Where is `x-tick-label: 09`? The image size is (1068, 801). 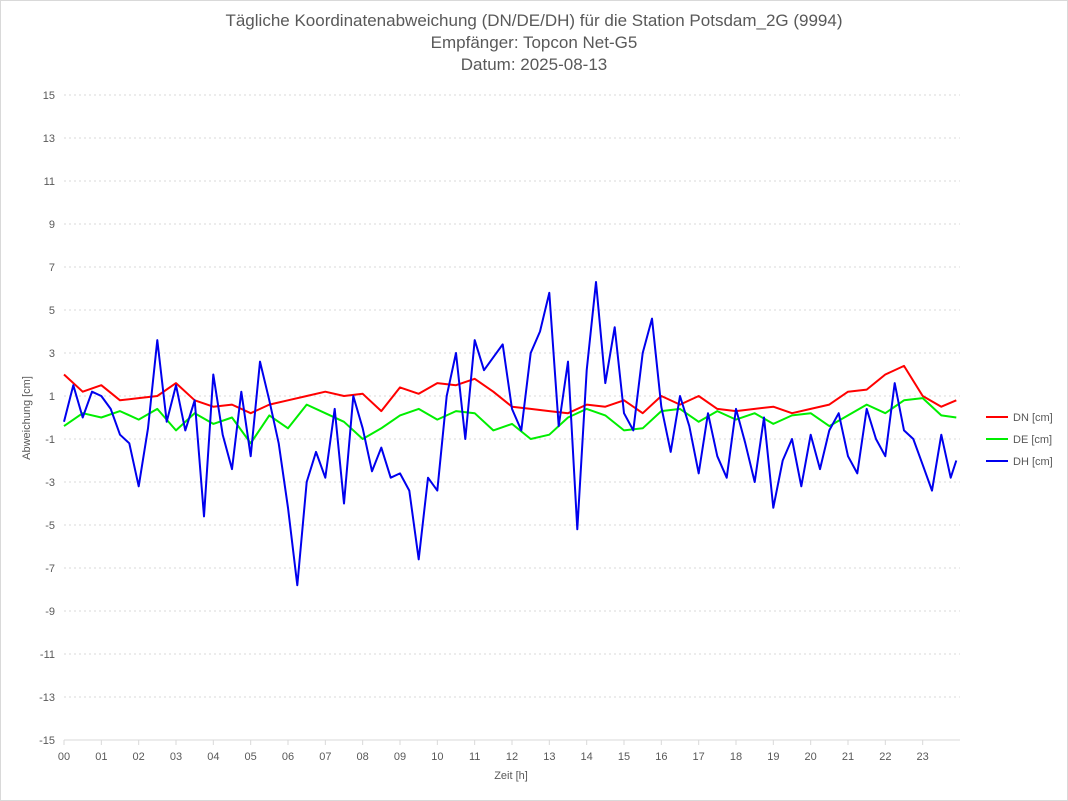 x-tick-label: 09 is located at coordinates (400, 757).